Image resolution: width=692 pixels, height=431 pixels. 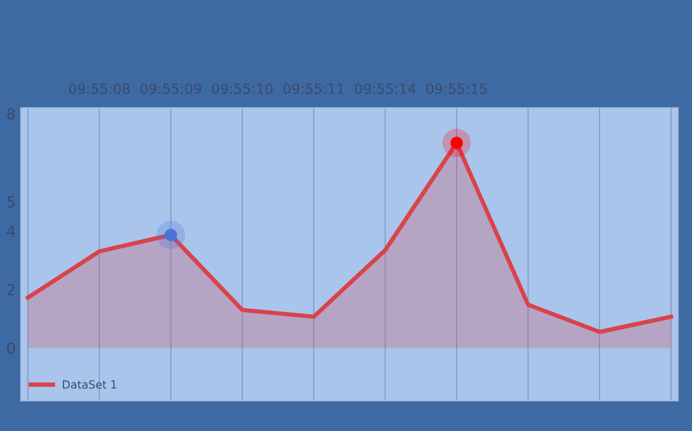 What do you see at coordinates (171, 88) in the screenshot?
I see `x-tick-label: 09:55:09` at bounding box center [171, 88].